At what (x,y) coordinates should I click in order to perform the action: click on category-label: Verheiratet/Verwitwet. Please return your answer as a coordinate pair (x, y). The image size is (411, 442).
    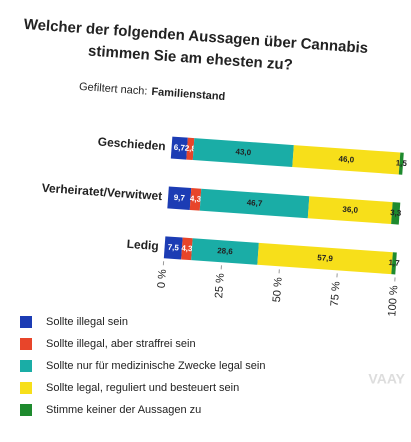
    Looking at the image, I should click on (101, 192).